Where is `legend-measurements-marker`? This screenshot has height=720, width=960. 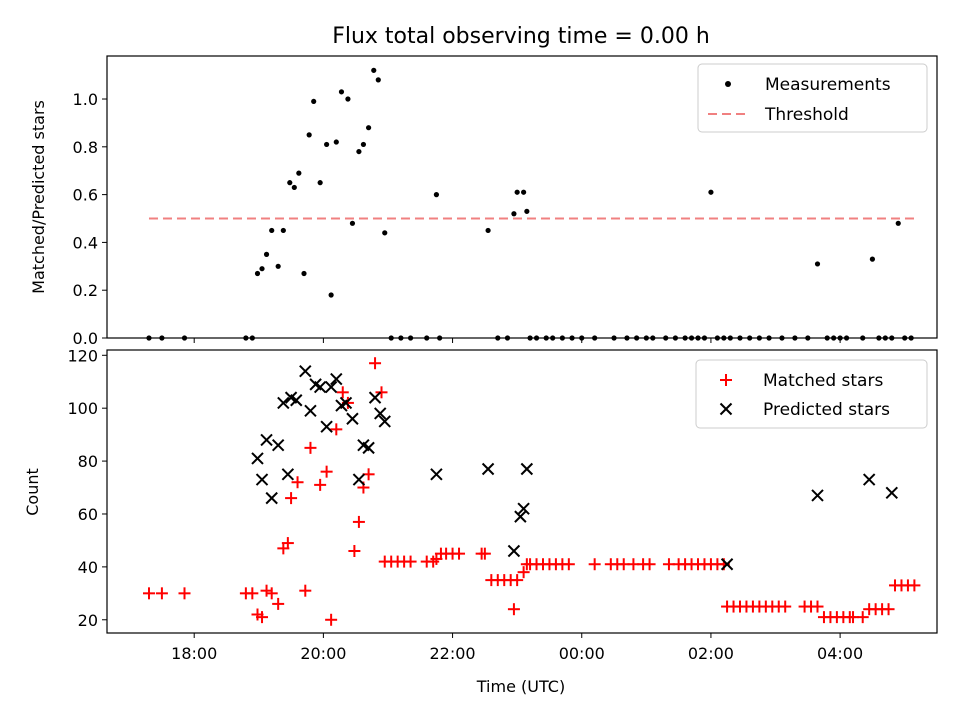
legend-measurements-marker is located at coordinates (728, 84).